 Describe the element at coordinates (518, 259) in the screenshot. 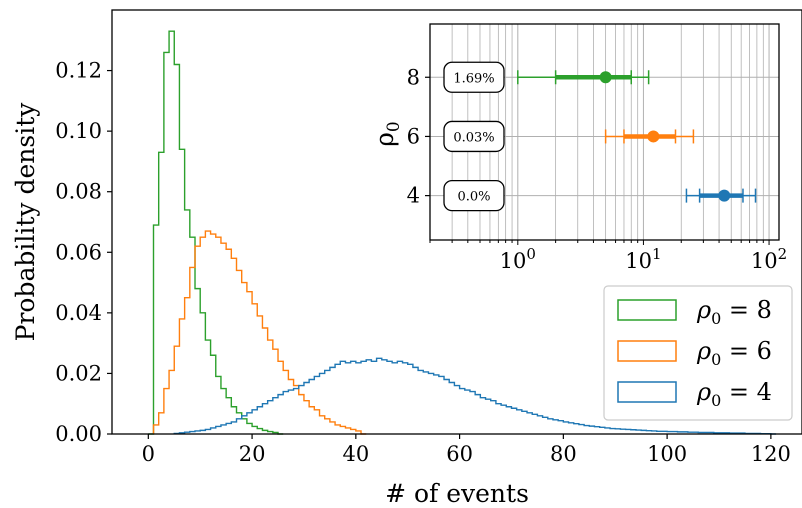

I see `inset-x-tick-label: 10⁰` at that location.